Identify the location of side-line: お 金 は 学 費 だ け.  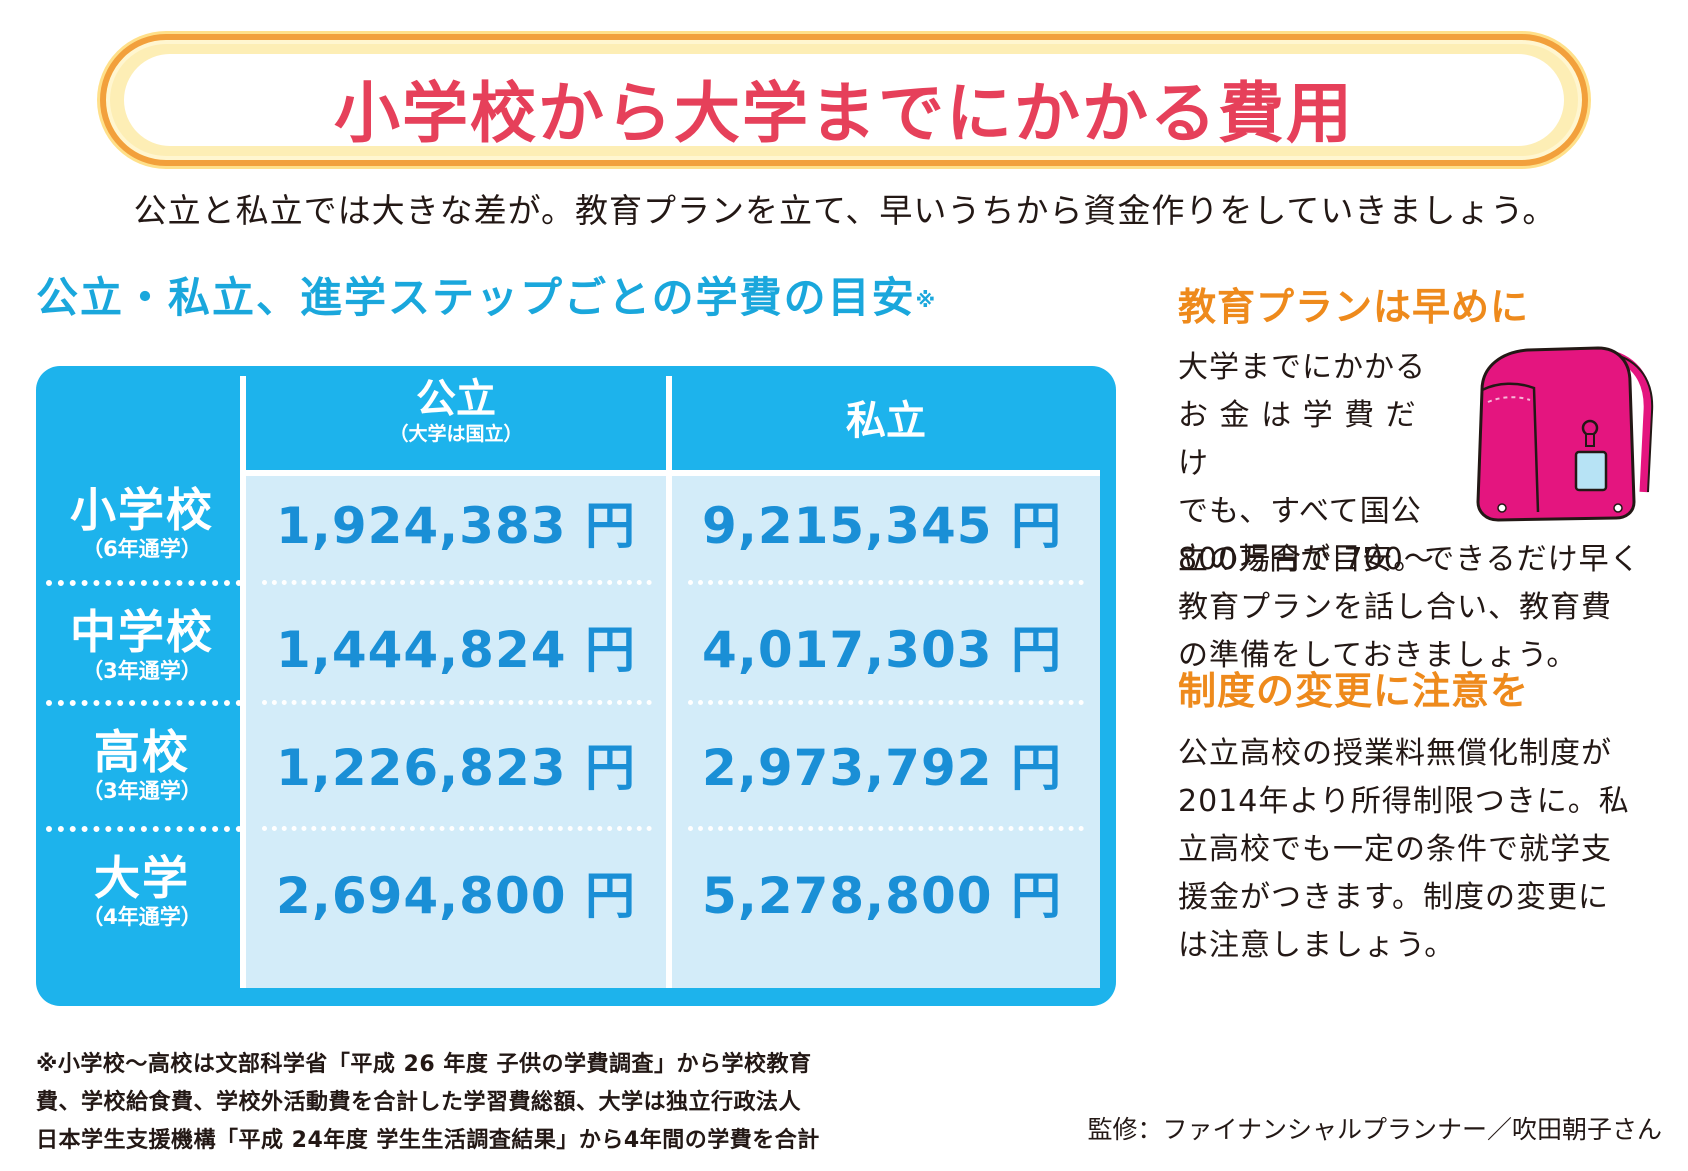
(1297, 439).